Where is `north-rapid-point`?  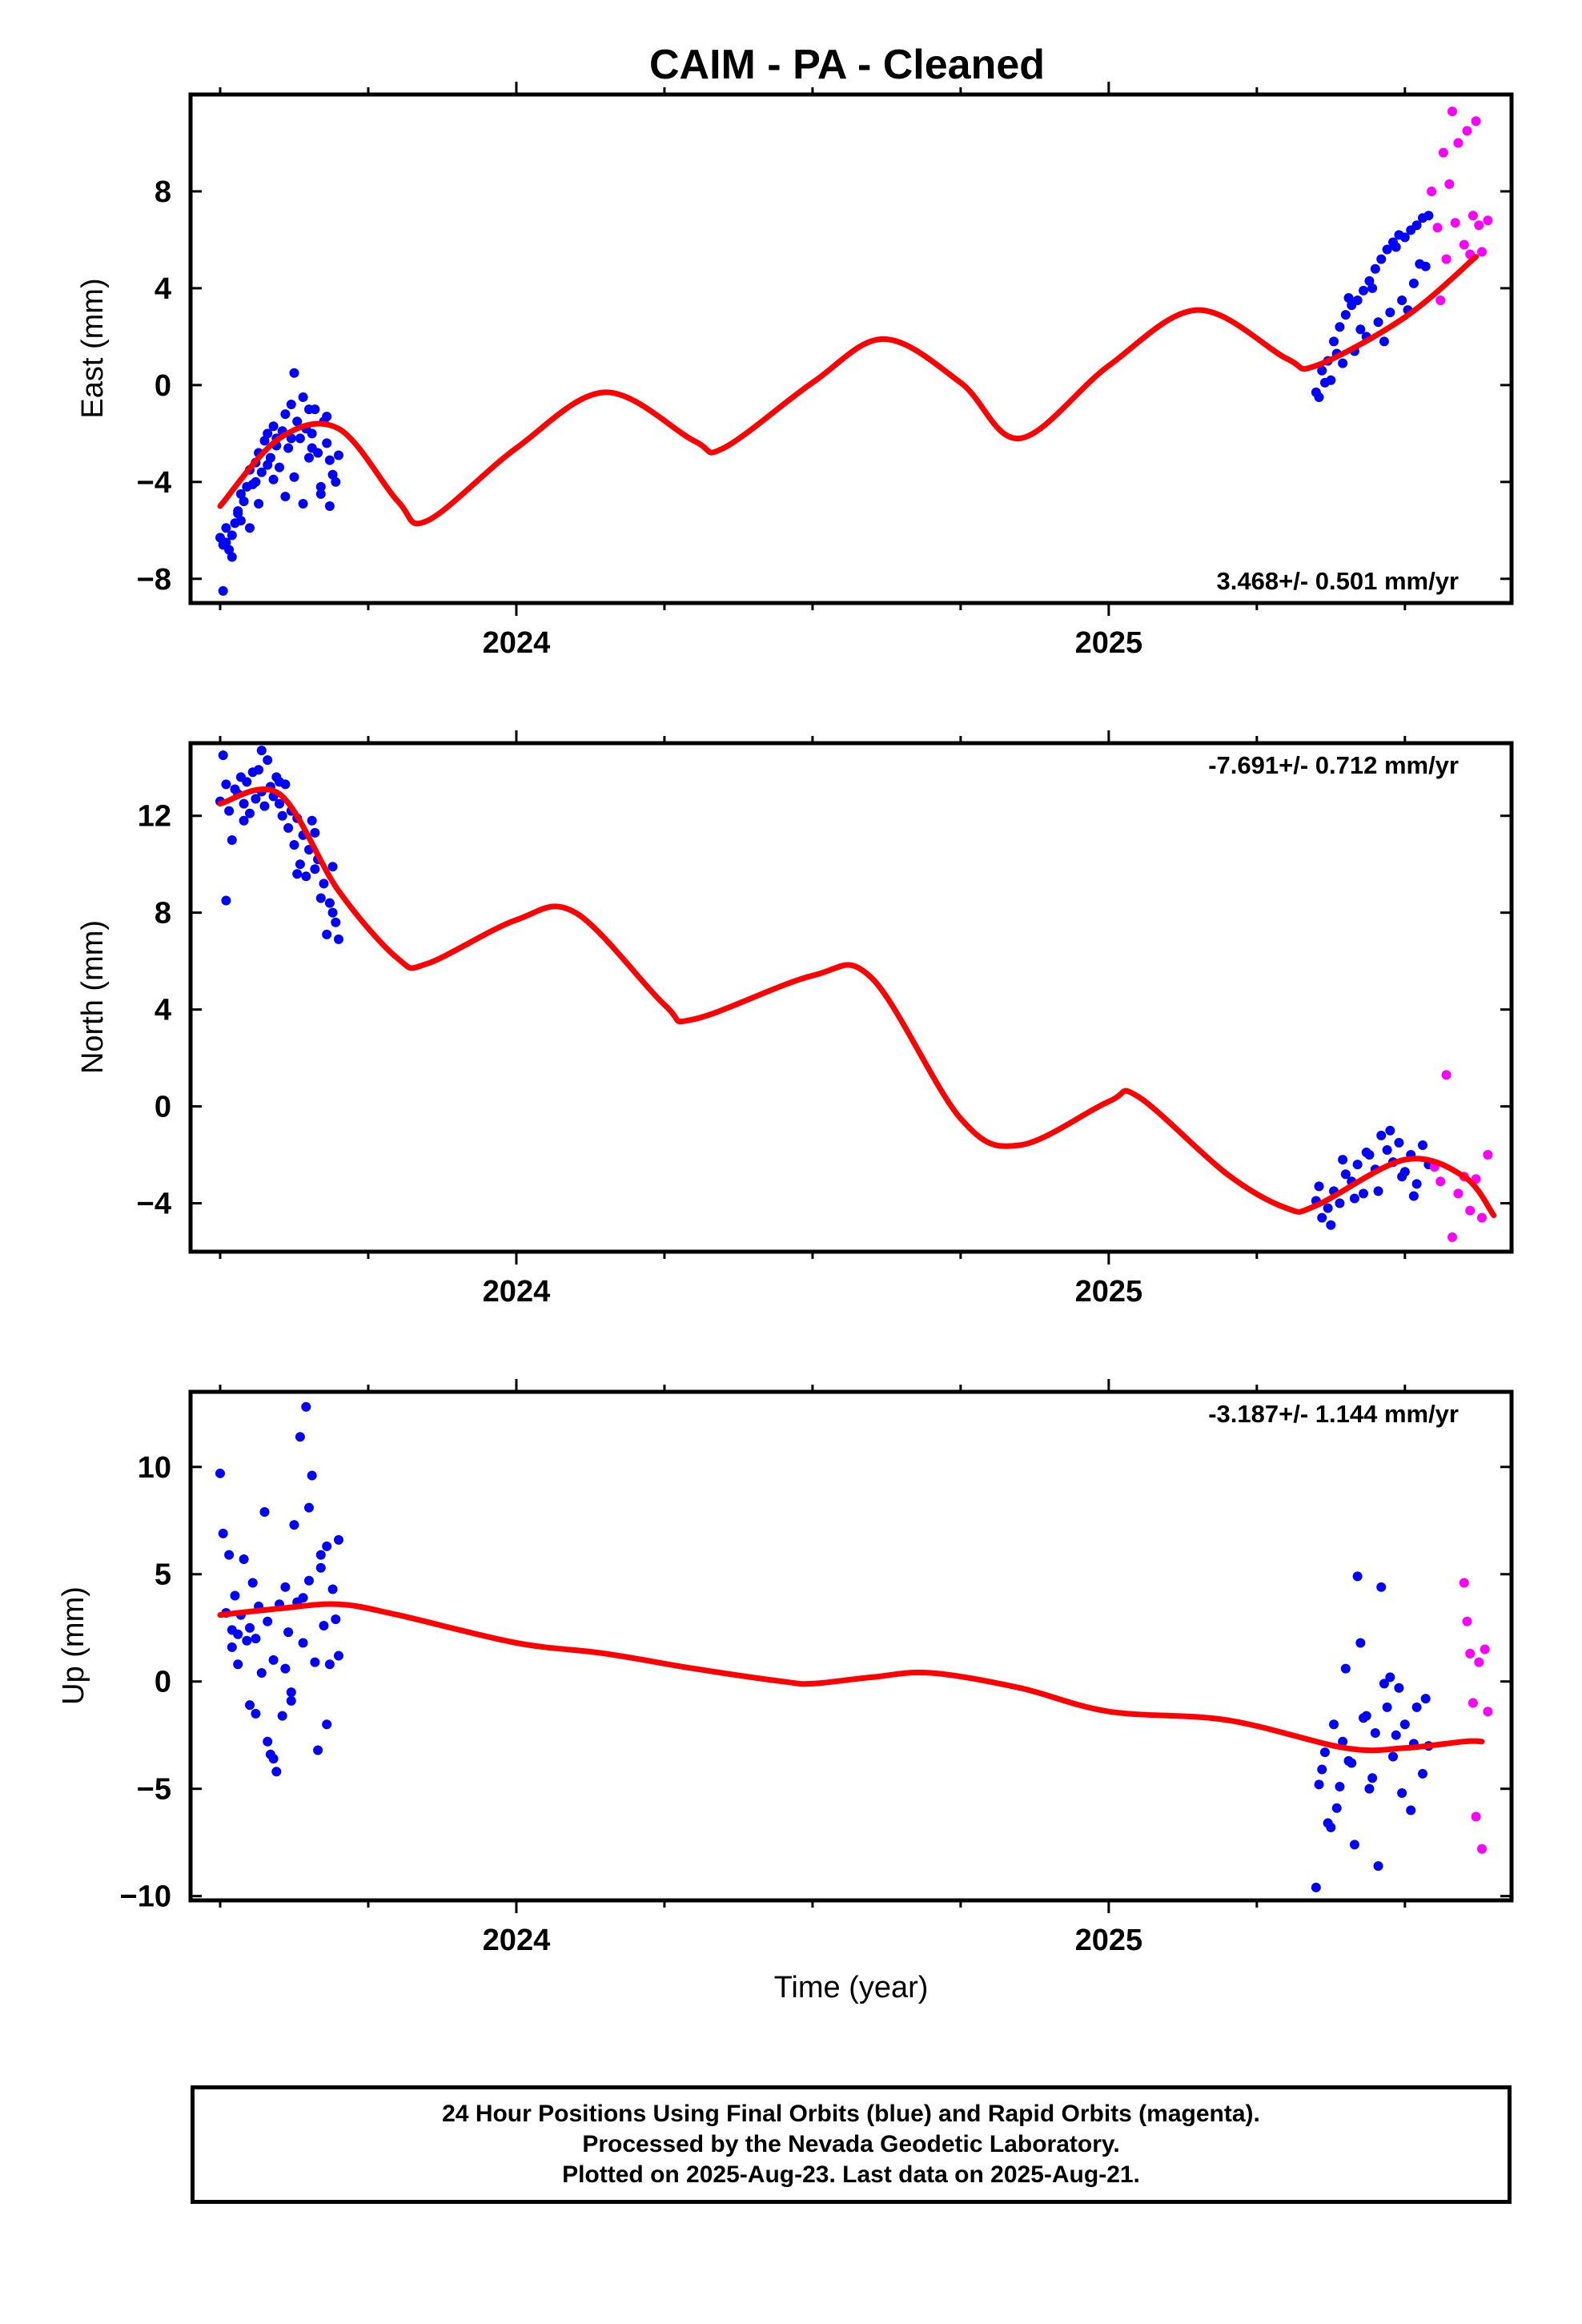 north-rapid-point is located at coordinates (1446, 1075).